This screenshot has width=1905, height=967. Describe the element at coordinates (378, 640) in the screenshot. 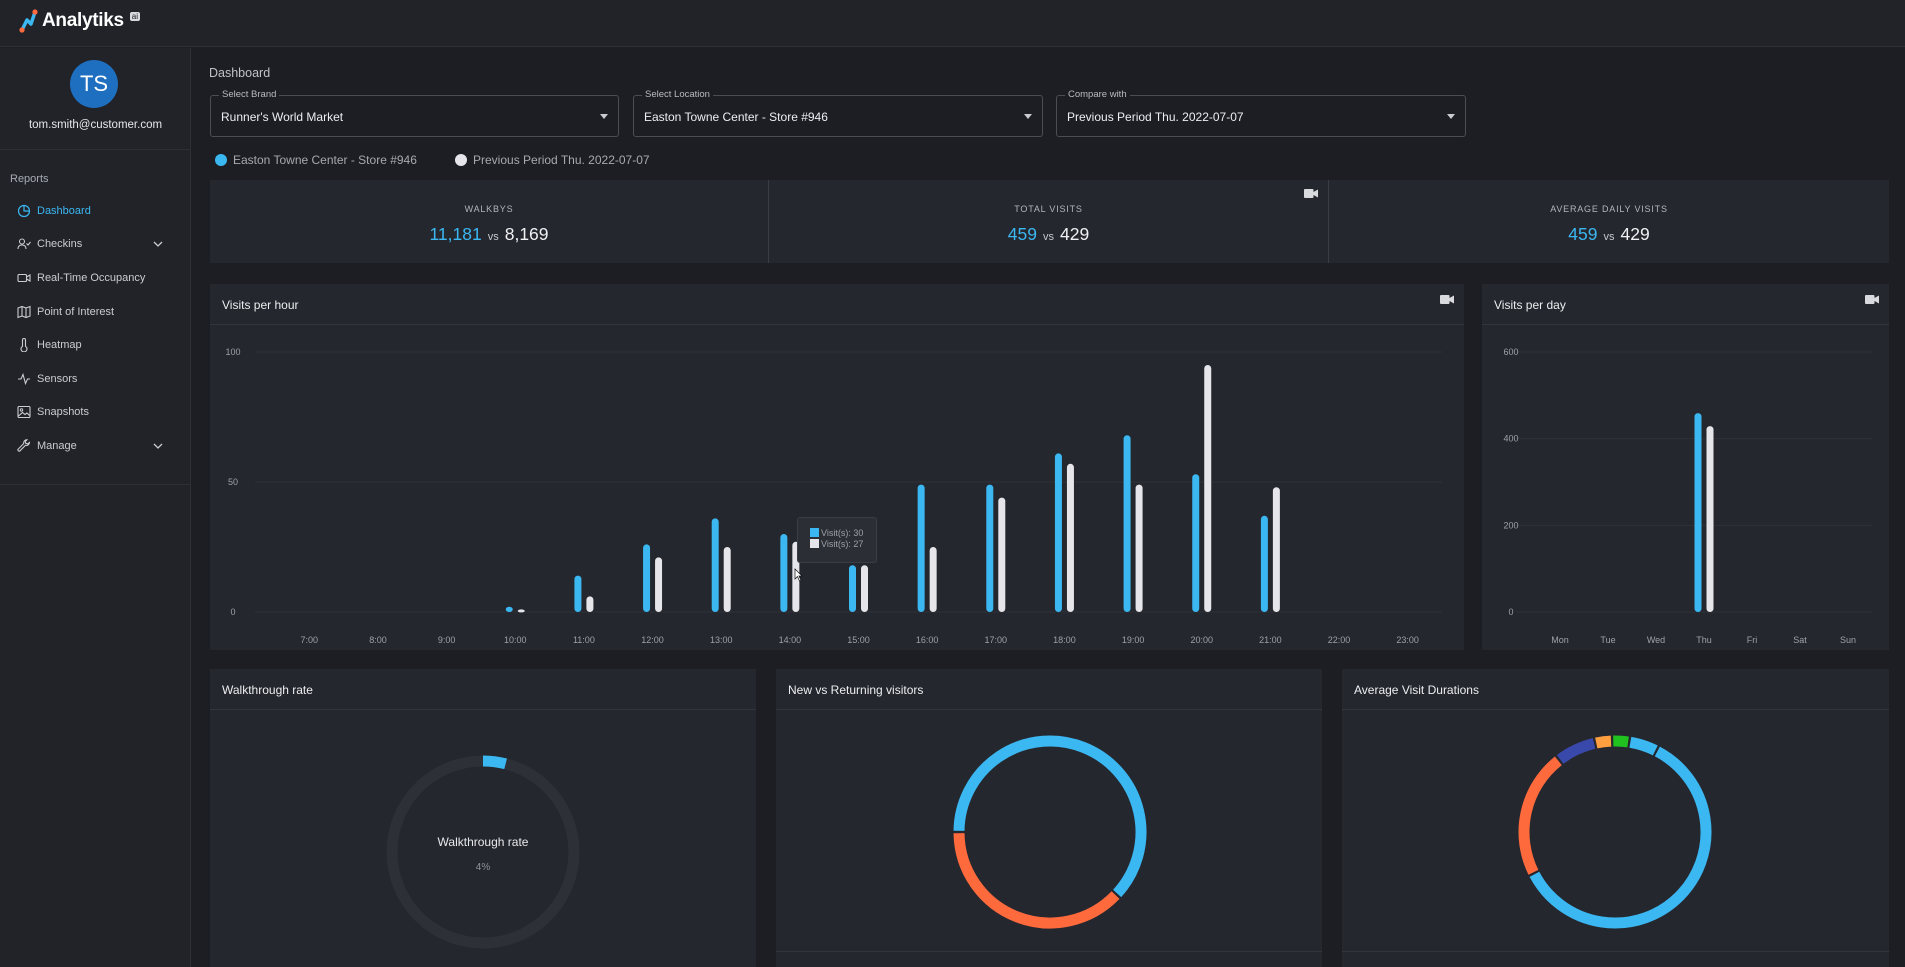

I see `x-tick-label: 8:00` at that location.